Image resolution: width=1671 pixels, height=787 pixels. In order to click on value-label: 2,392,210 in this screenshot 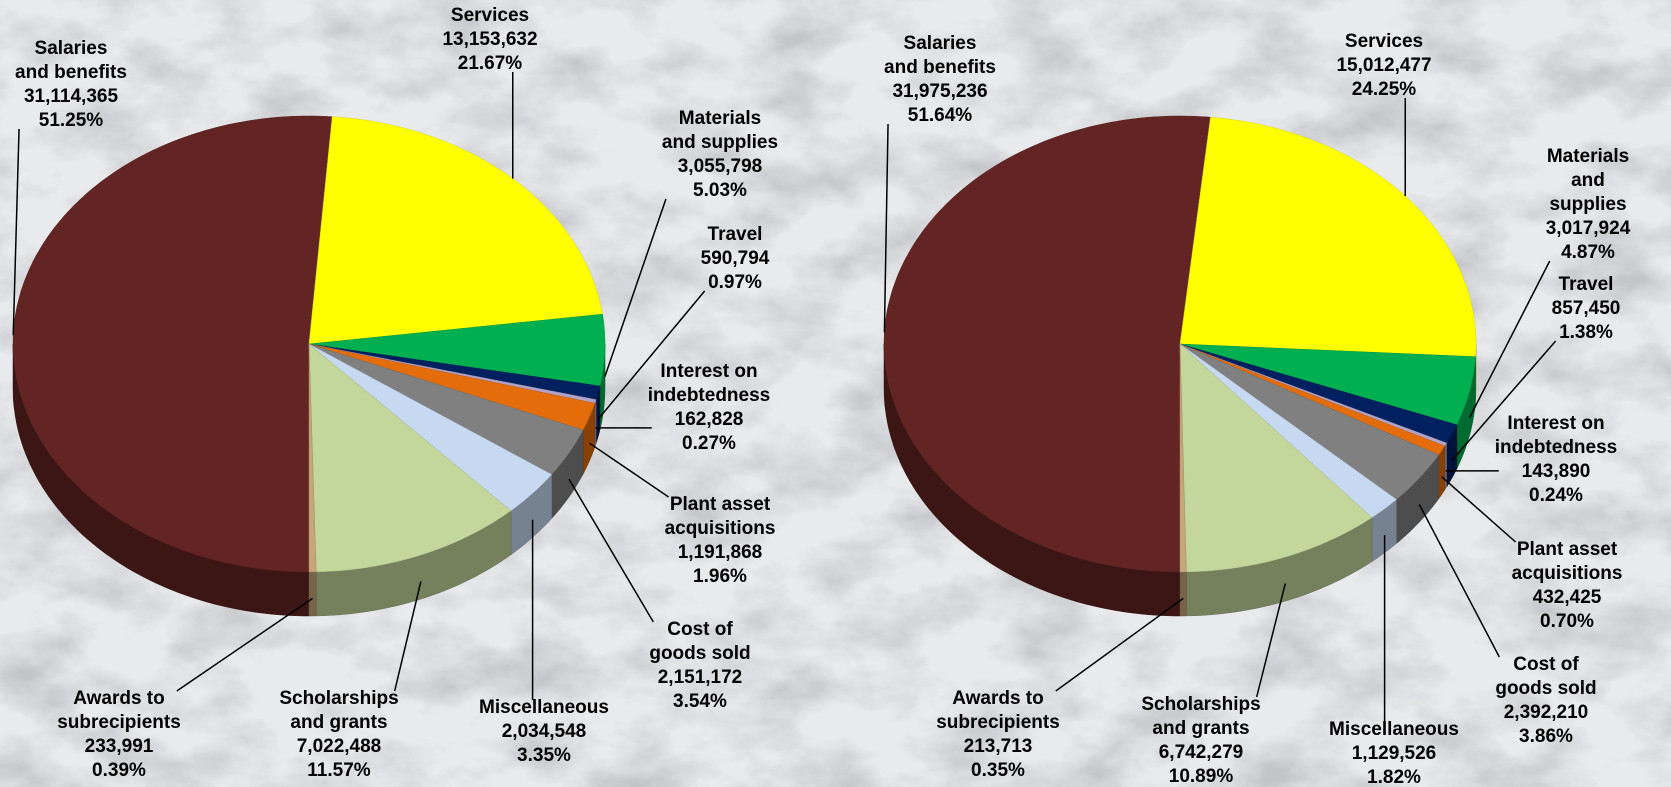, I will do `click(1546, 712)`.